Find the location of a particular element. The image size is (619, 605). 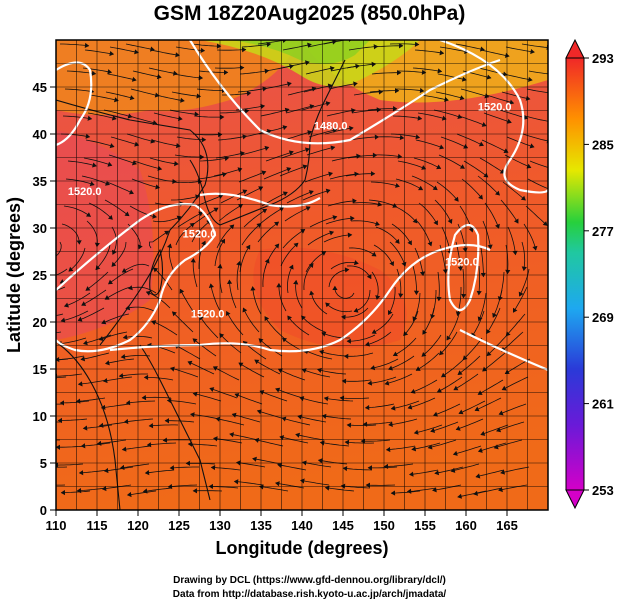

contour-label: 1520.0 is located at coordinates (462, 263).